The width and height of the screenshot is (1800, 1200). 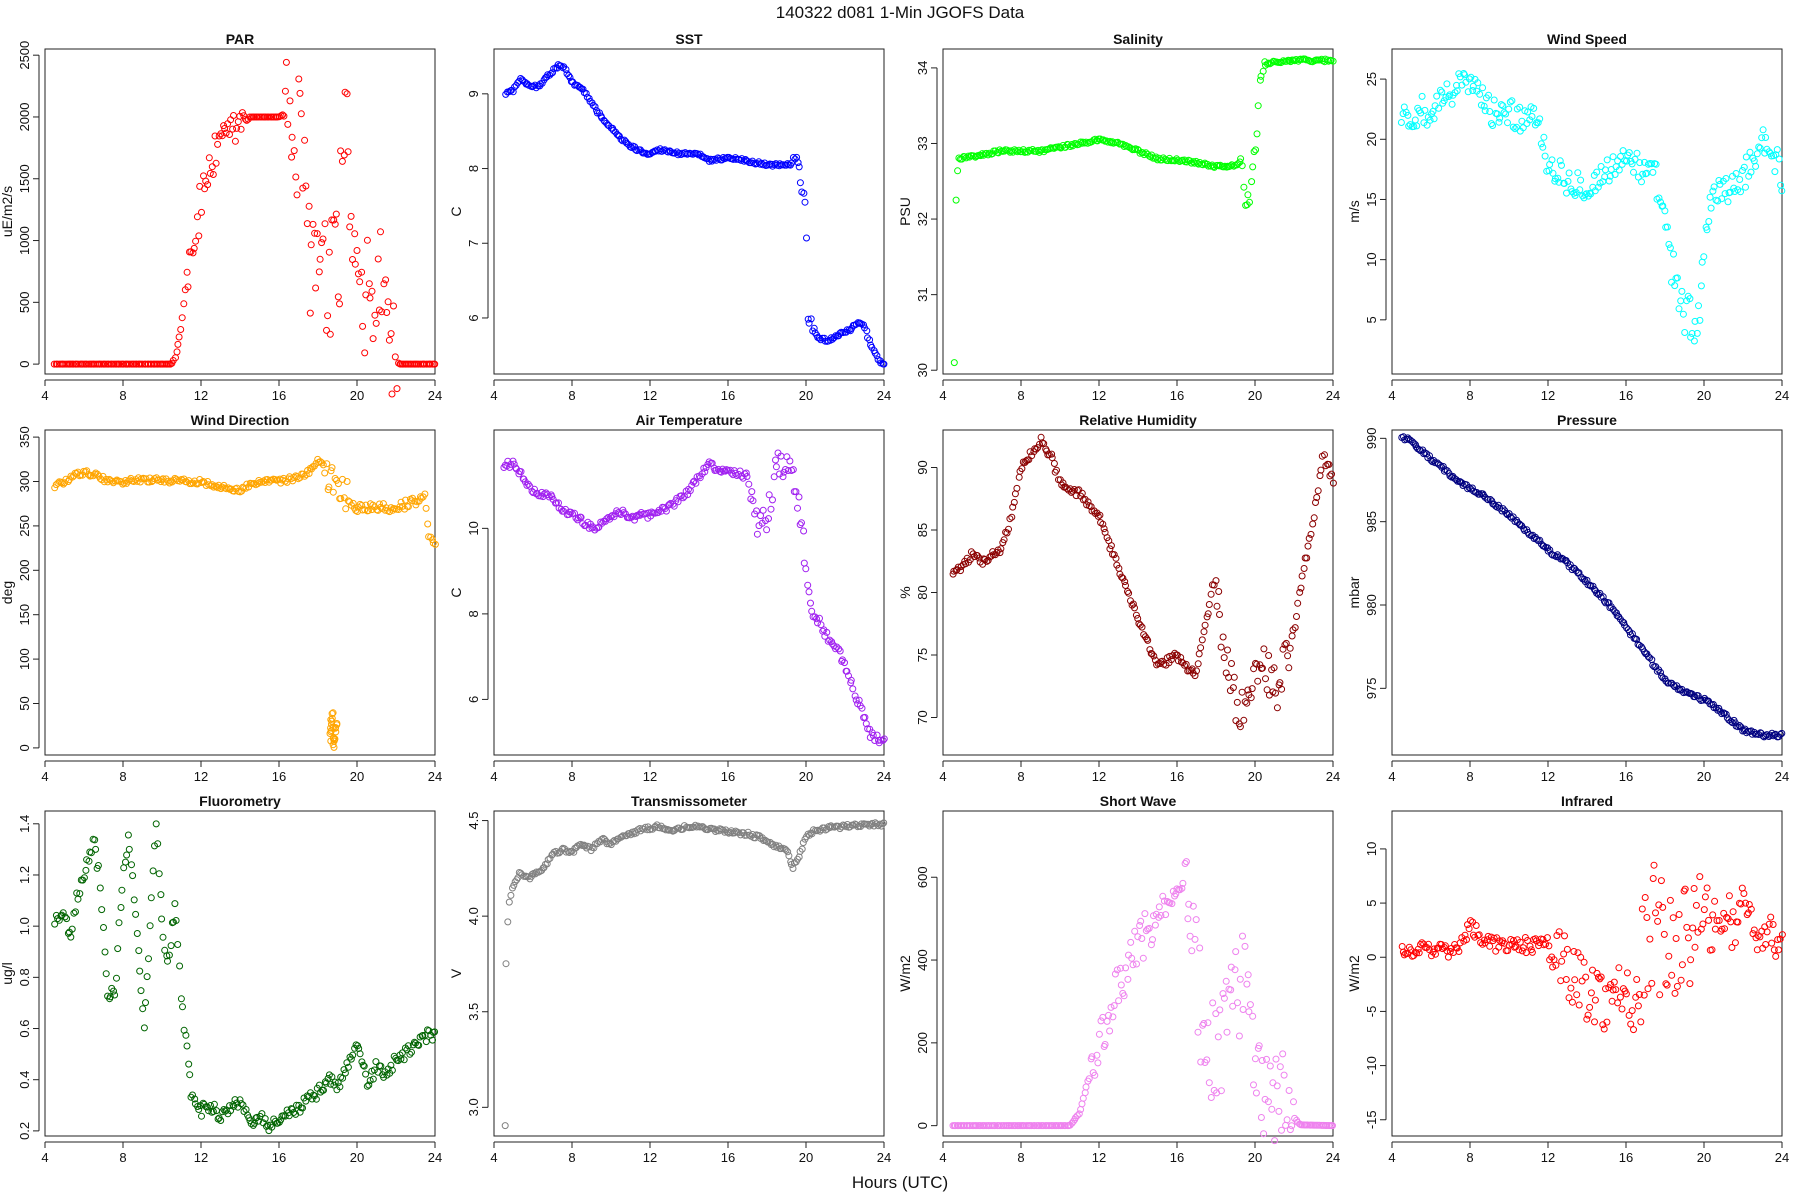 I want to click on y-tick-label: 15, so click(x=1371, y=199).